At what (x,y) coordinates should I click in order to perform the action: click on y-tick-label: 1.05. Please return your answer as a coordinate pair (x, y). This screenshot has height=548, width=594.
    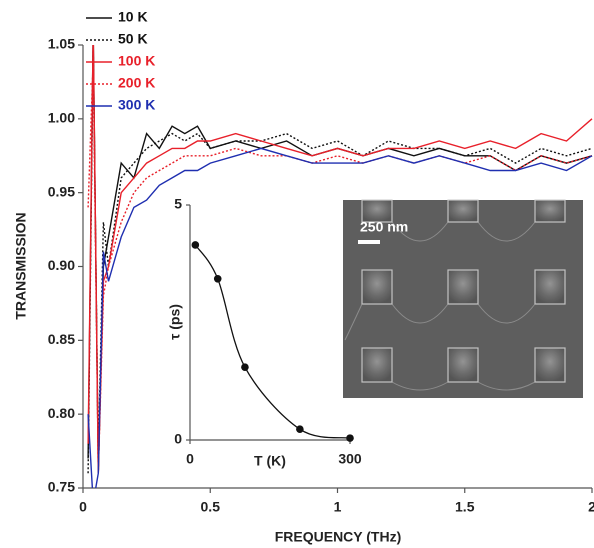
    Looking at the image, I should click on (61, 44).